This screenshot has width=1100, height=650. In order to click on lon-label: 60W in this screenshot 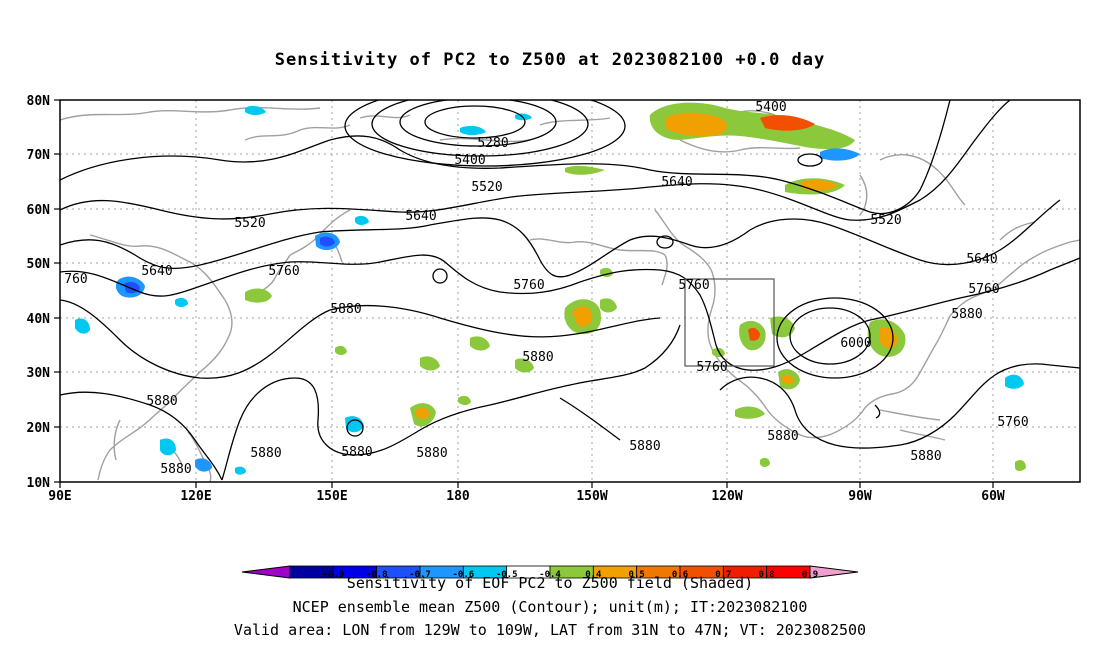, I will do `click(993, 496)`.